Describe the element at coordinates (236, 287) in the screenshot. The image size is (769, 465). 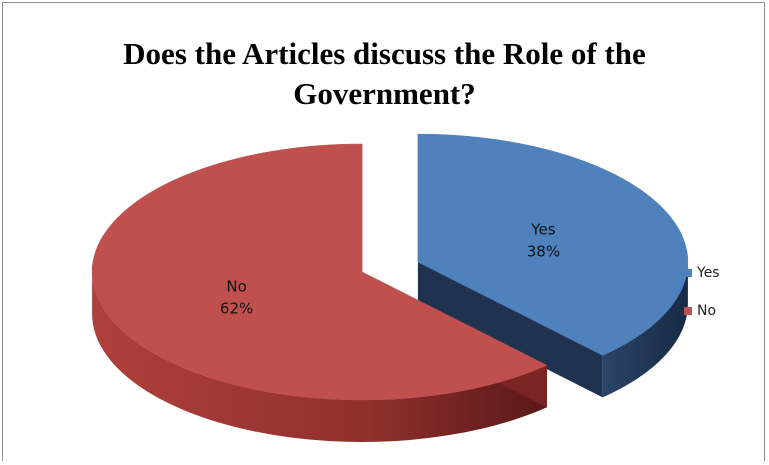
I see `pie-label-no: No` at that location.